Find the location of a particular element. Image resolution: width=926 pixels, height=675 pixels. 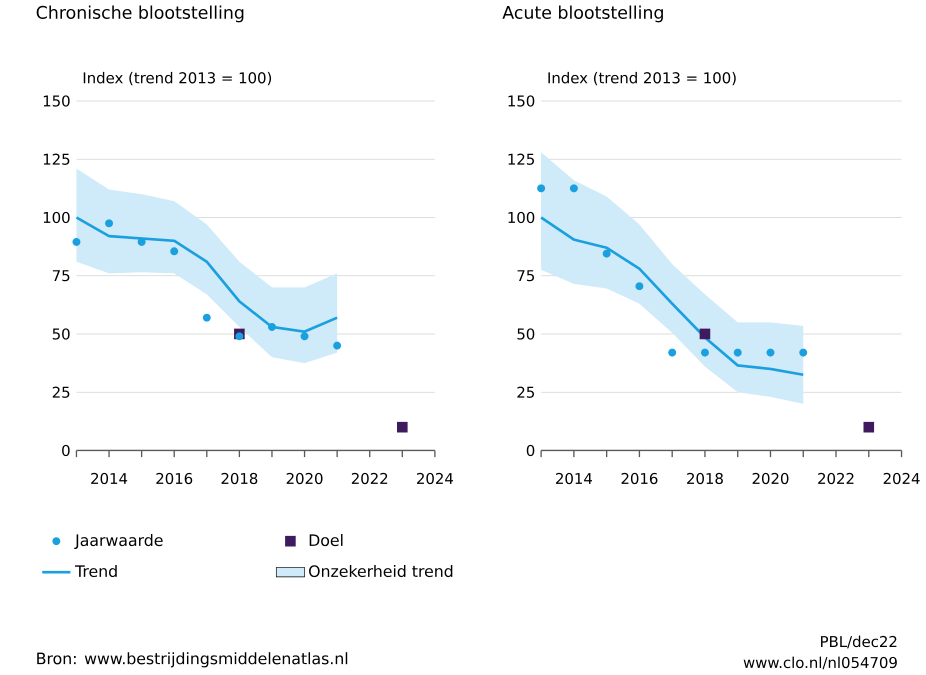

legend-label: Doel is located at coordinates (326, 540).